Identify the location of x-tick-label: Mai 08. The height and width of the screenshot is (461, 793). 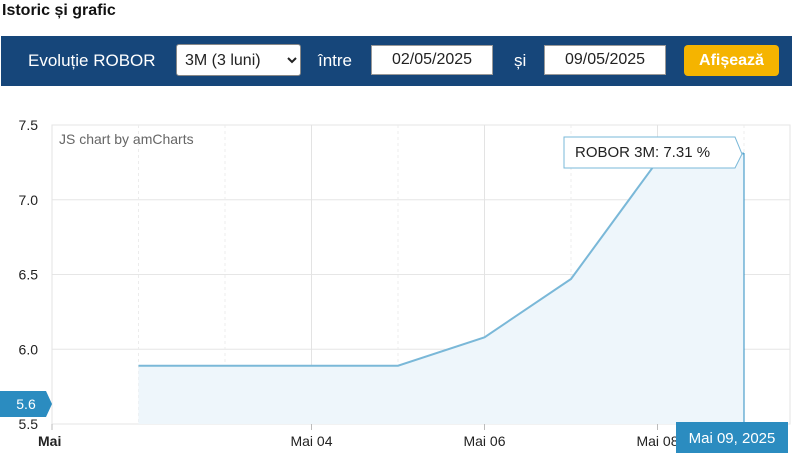
(657, 441).